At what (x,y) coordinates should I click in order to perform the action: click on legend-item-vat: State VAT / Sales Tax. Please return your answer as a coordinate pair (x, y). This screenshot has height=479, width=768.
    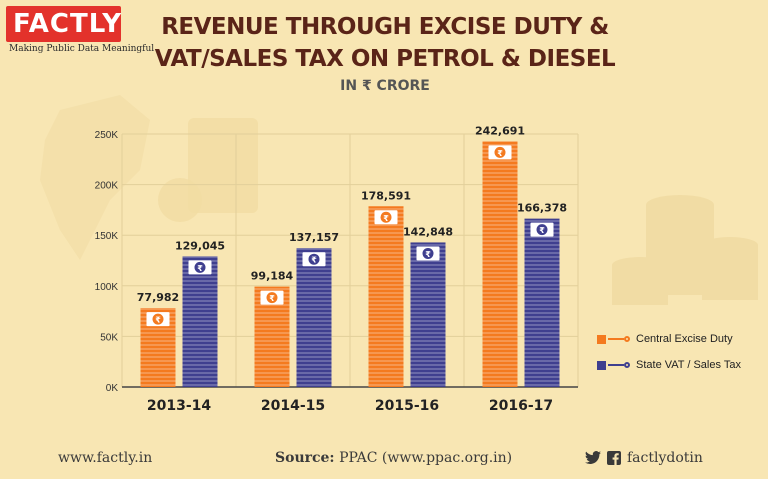
    Looking at the image, I should click on (669, 365).